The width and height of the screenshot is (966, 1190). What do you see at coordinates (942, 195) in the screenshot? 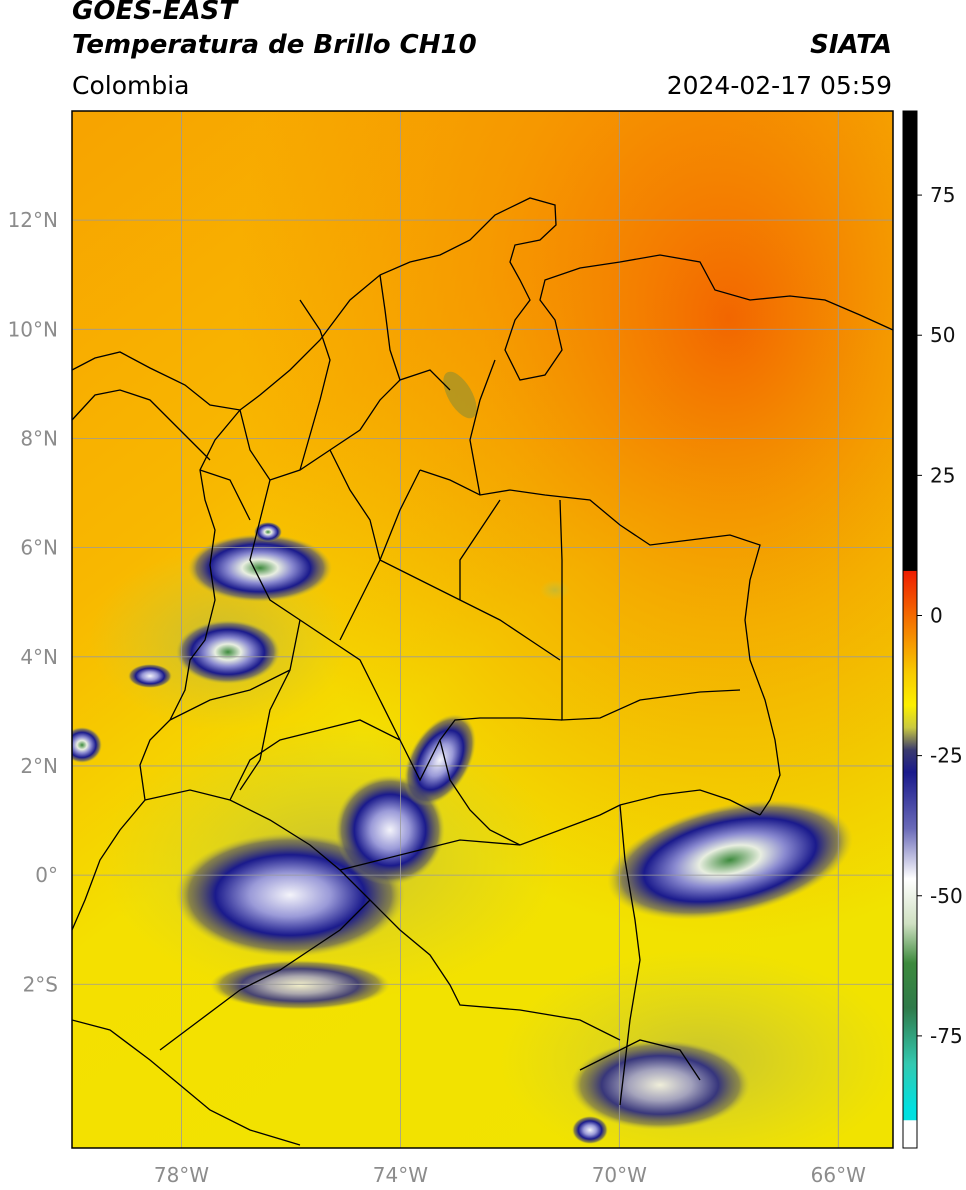
I see `colorbar-tick-label: 75` at bounding box center [942, 195].